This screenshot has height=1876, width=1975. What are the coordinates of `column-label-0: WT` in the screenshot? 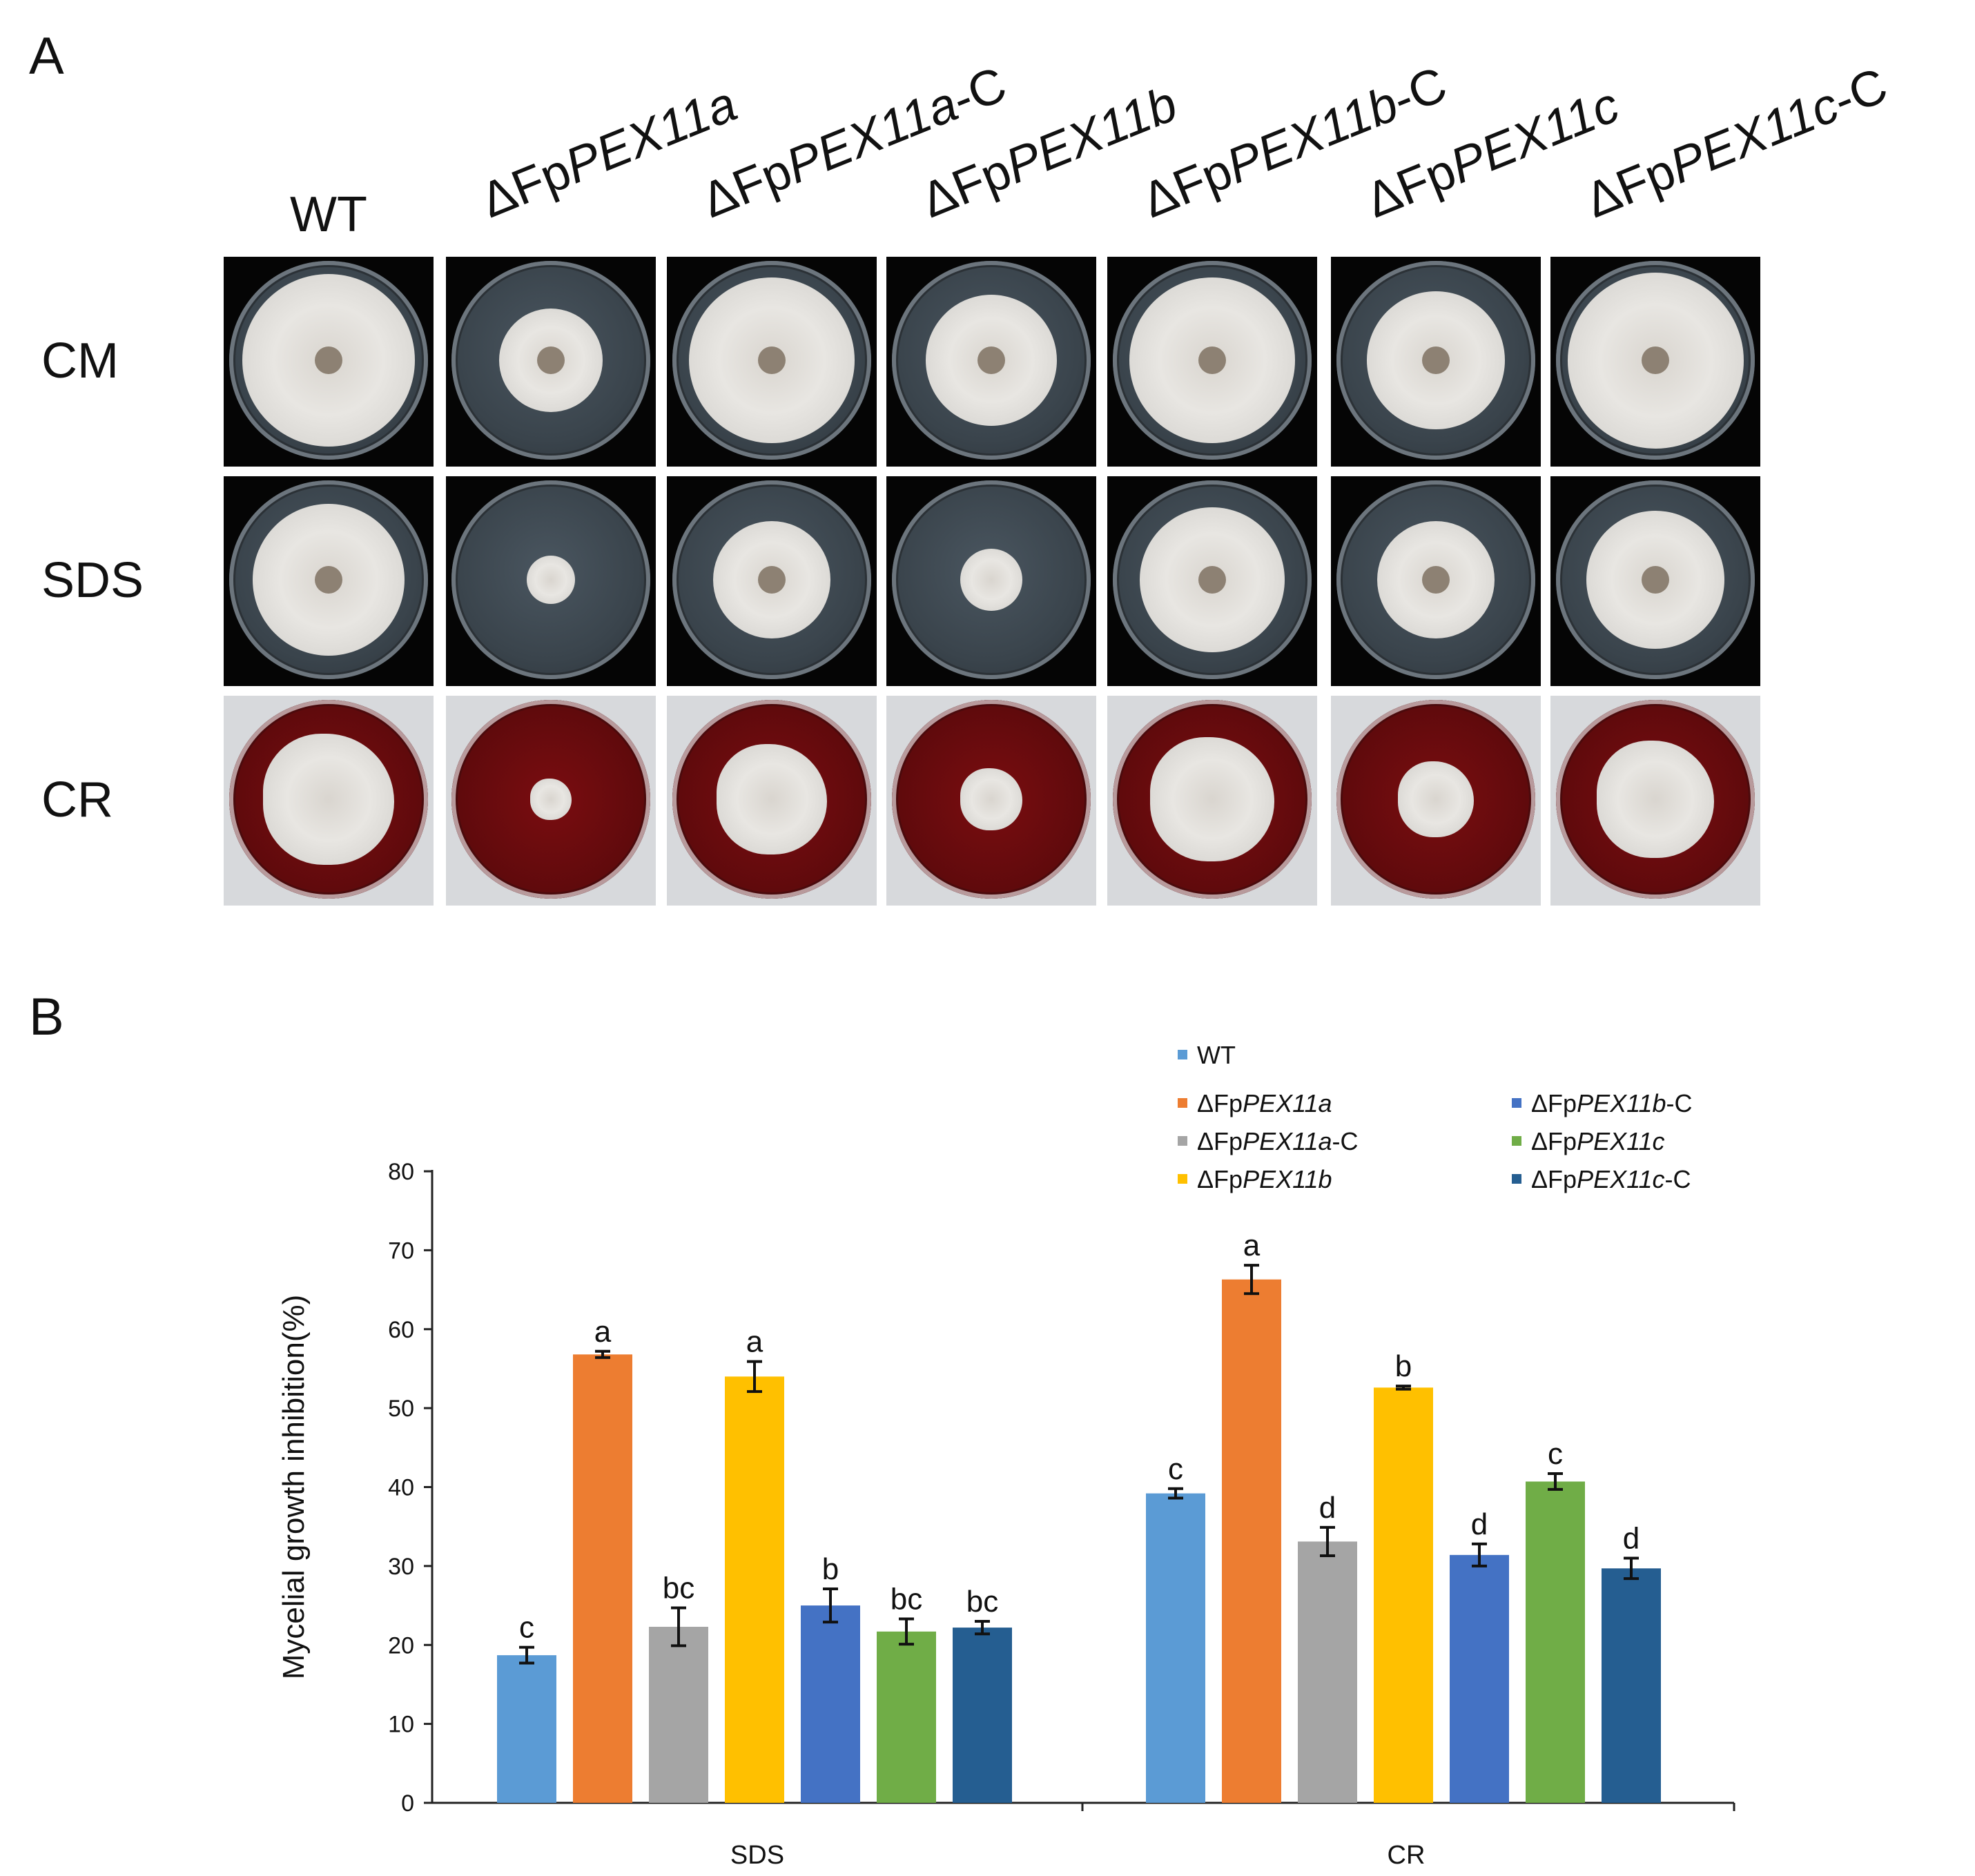 It's located at (328, 214).